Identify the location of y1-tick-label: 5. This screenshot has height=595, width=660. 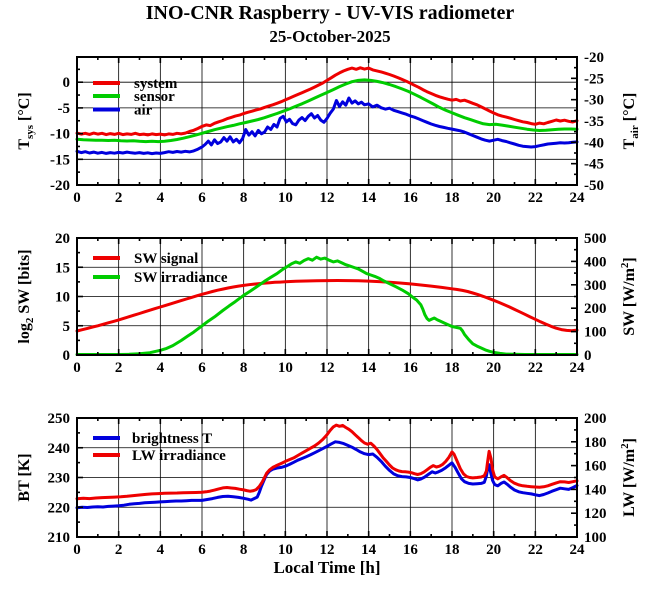
(67, 327).